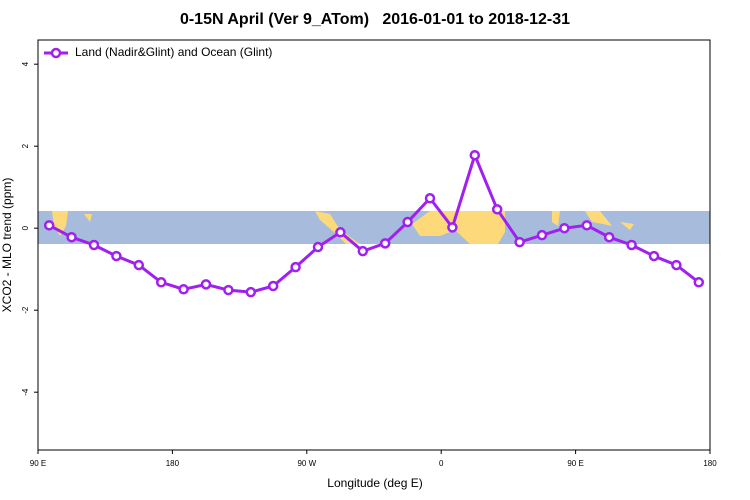 The height and width of the screenshot is (500, 750). I want to click on x-tick-label: 90 W, so click(306, 463).